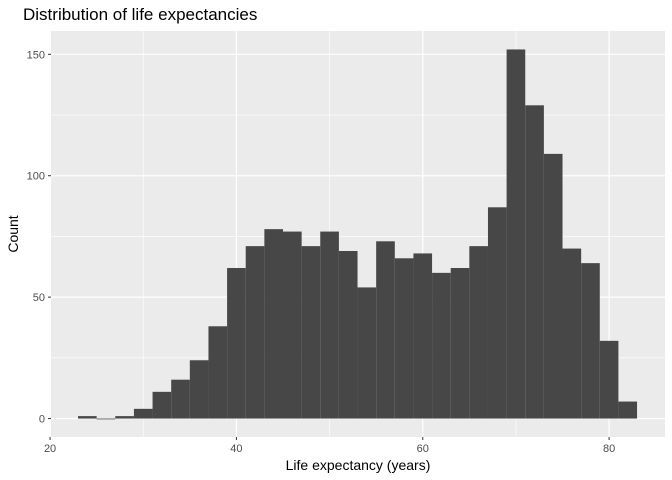 The width and height of the screenshot is (672, 480). Describe the element at coordinates (358, 465) in the screenshot. I see `x-axis-title: Life expectancy (years)` at that location.